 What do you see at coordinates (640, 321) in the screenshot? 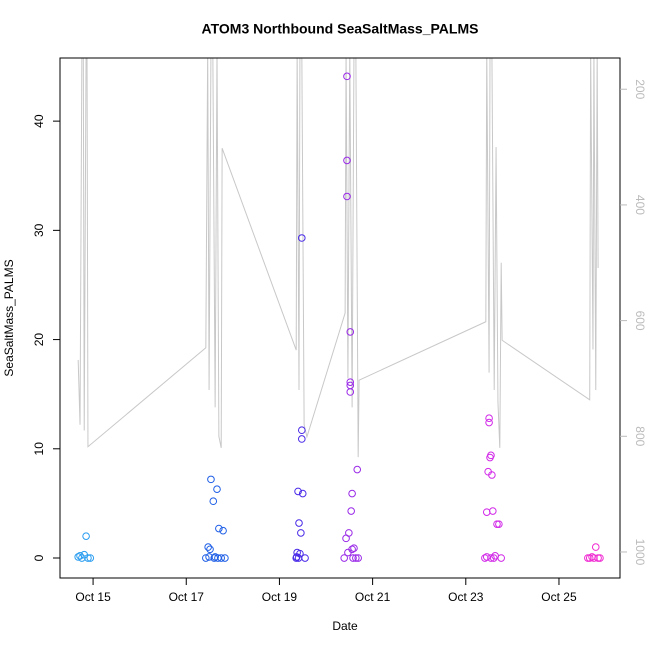
I see `y2-tick-label: 600` at bounding box center [640, 321].